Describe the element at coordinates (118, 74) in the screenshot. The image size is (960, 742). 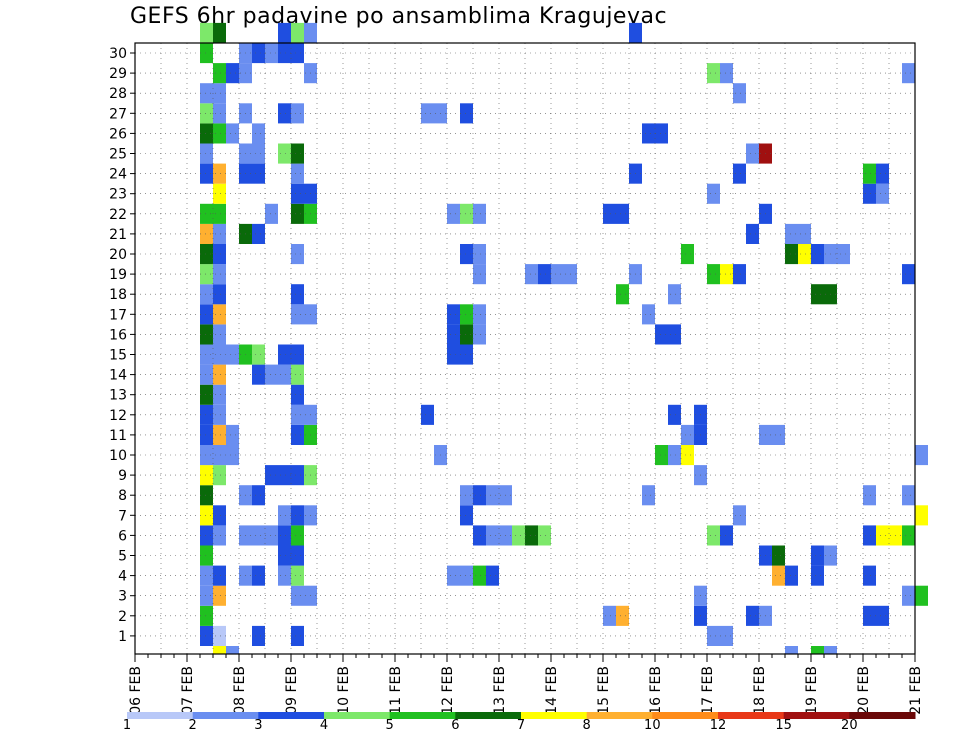
I see `y-tick-label: 29` at that location.